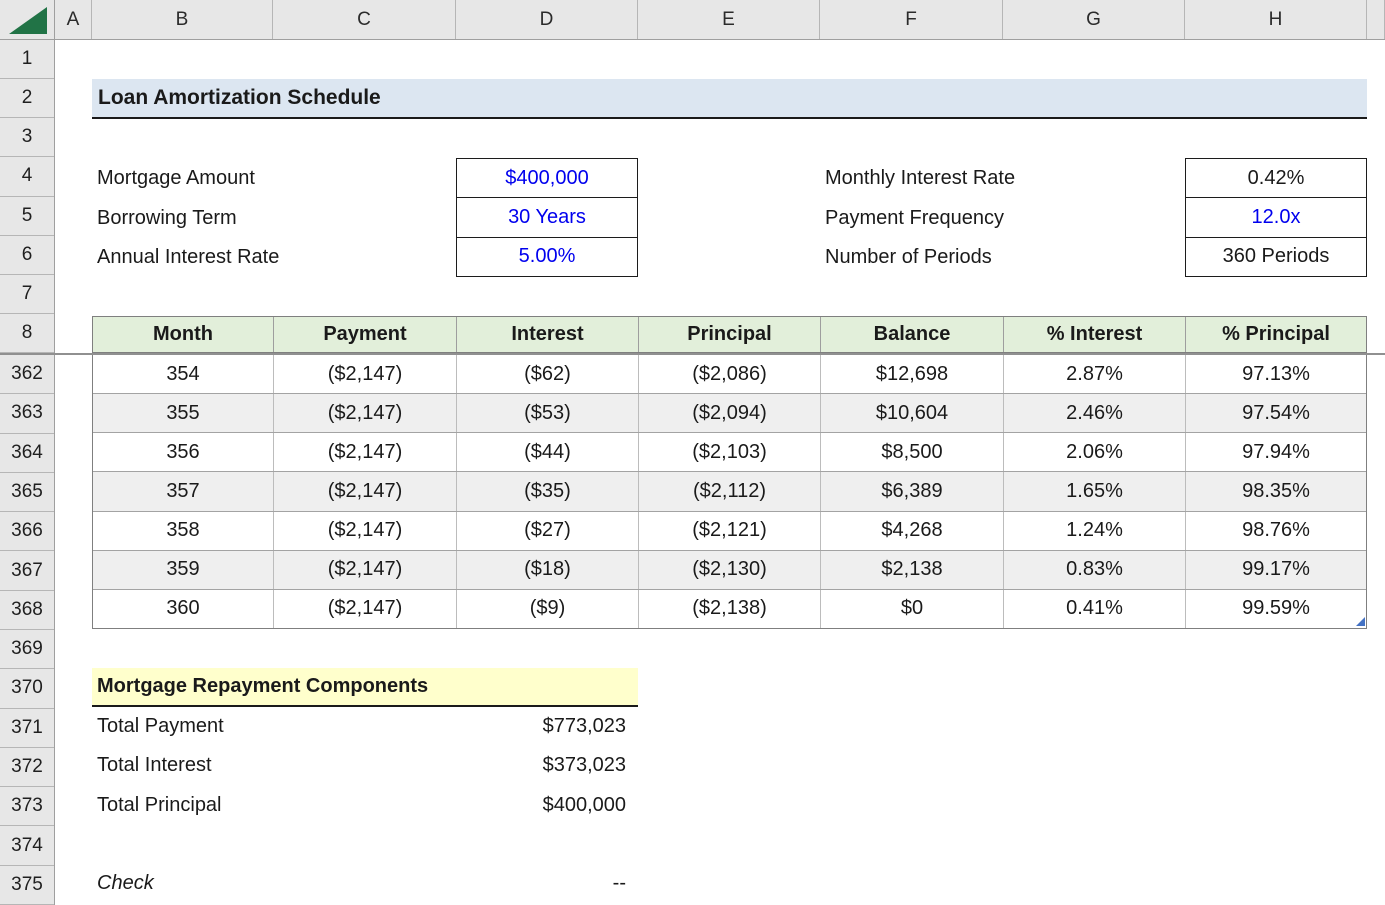 The height and width of the screenshot is (905, 1385). What do you see at coordinates (27, 807) in the screenshot?
I see `row-header-373: 373` at bounding box center [27, 807].